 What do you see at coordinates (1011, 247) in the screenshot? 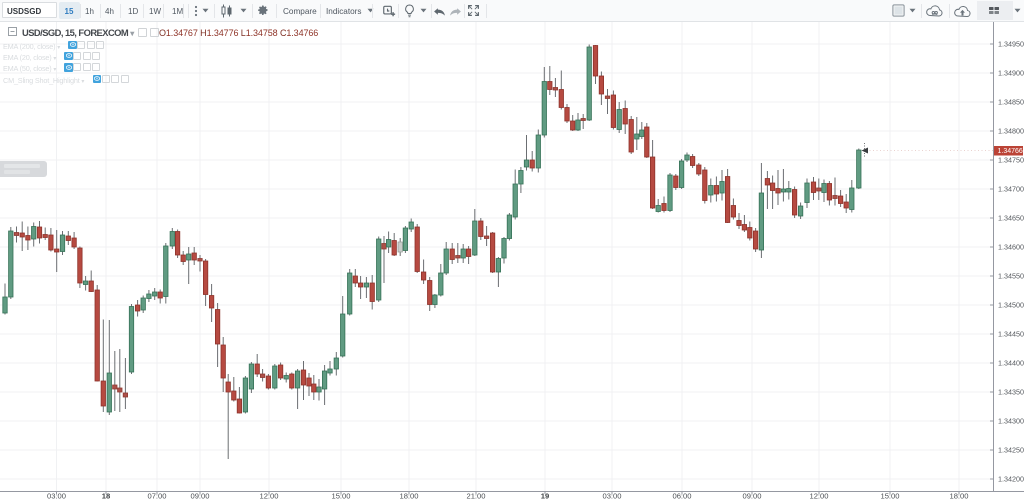
I see `svg-text: 1.34600` at bounding box center [1011, 247].